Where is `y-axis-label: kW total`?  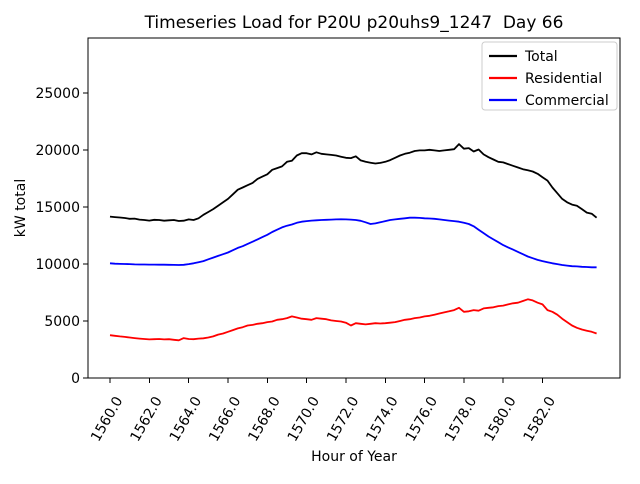
y-axis-label: kW total is located at coordinates (21, 208).